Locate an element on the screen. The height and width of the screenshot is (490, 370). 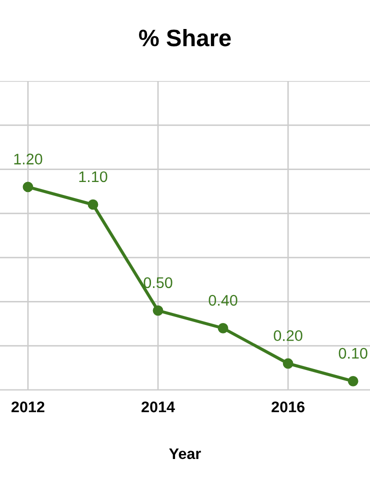
x-axis-title: Year is located at coordinates (185, 454).